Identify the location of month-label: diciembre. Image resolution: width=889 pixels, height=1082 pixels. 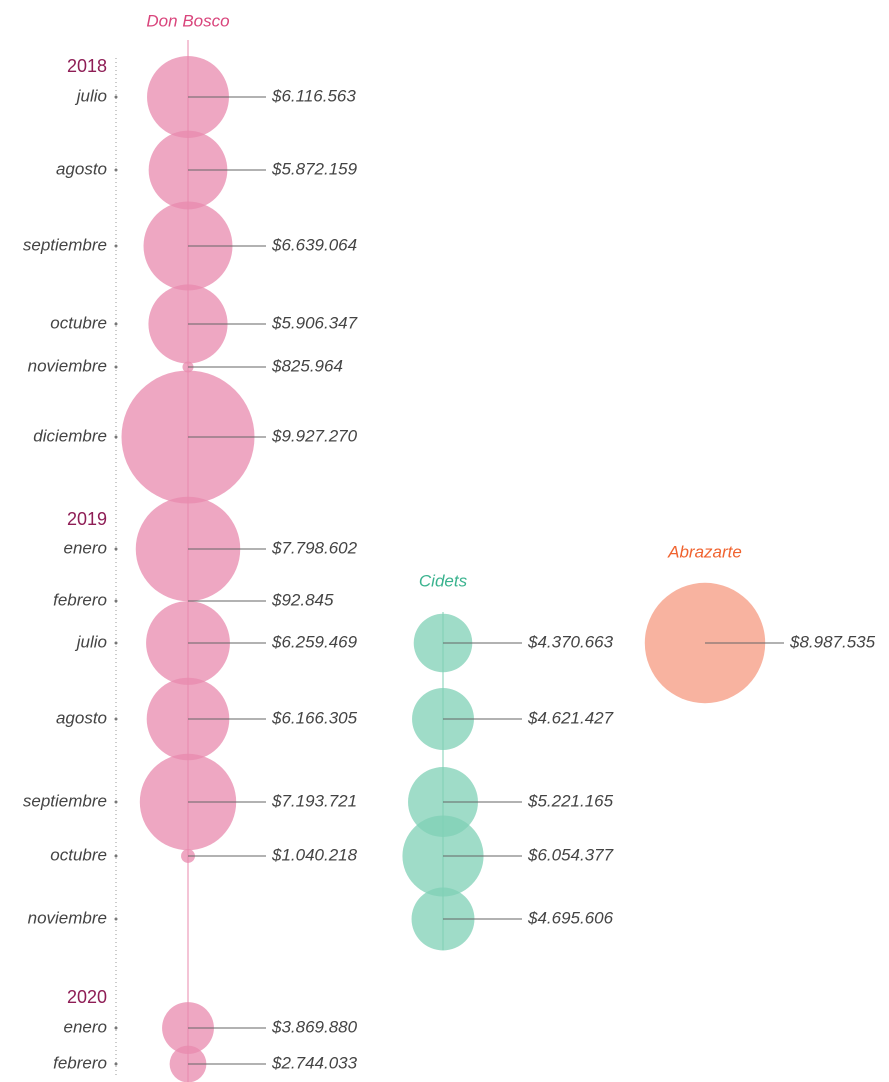
(70, 435).